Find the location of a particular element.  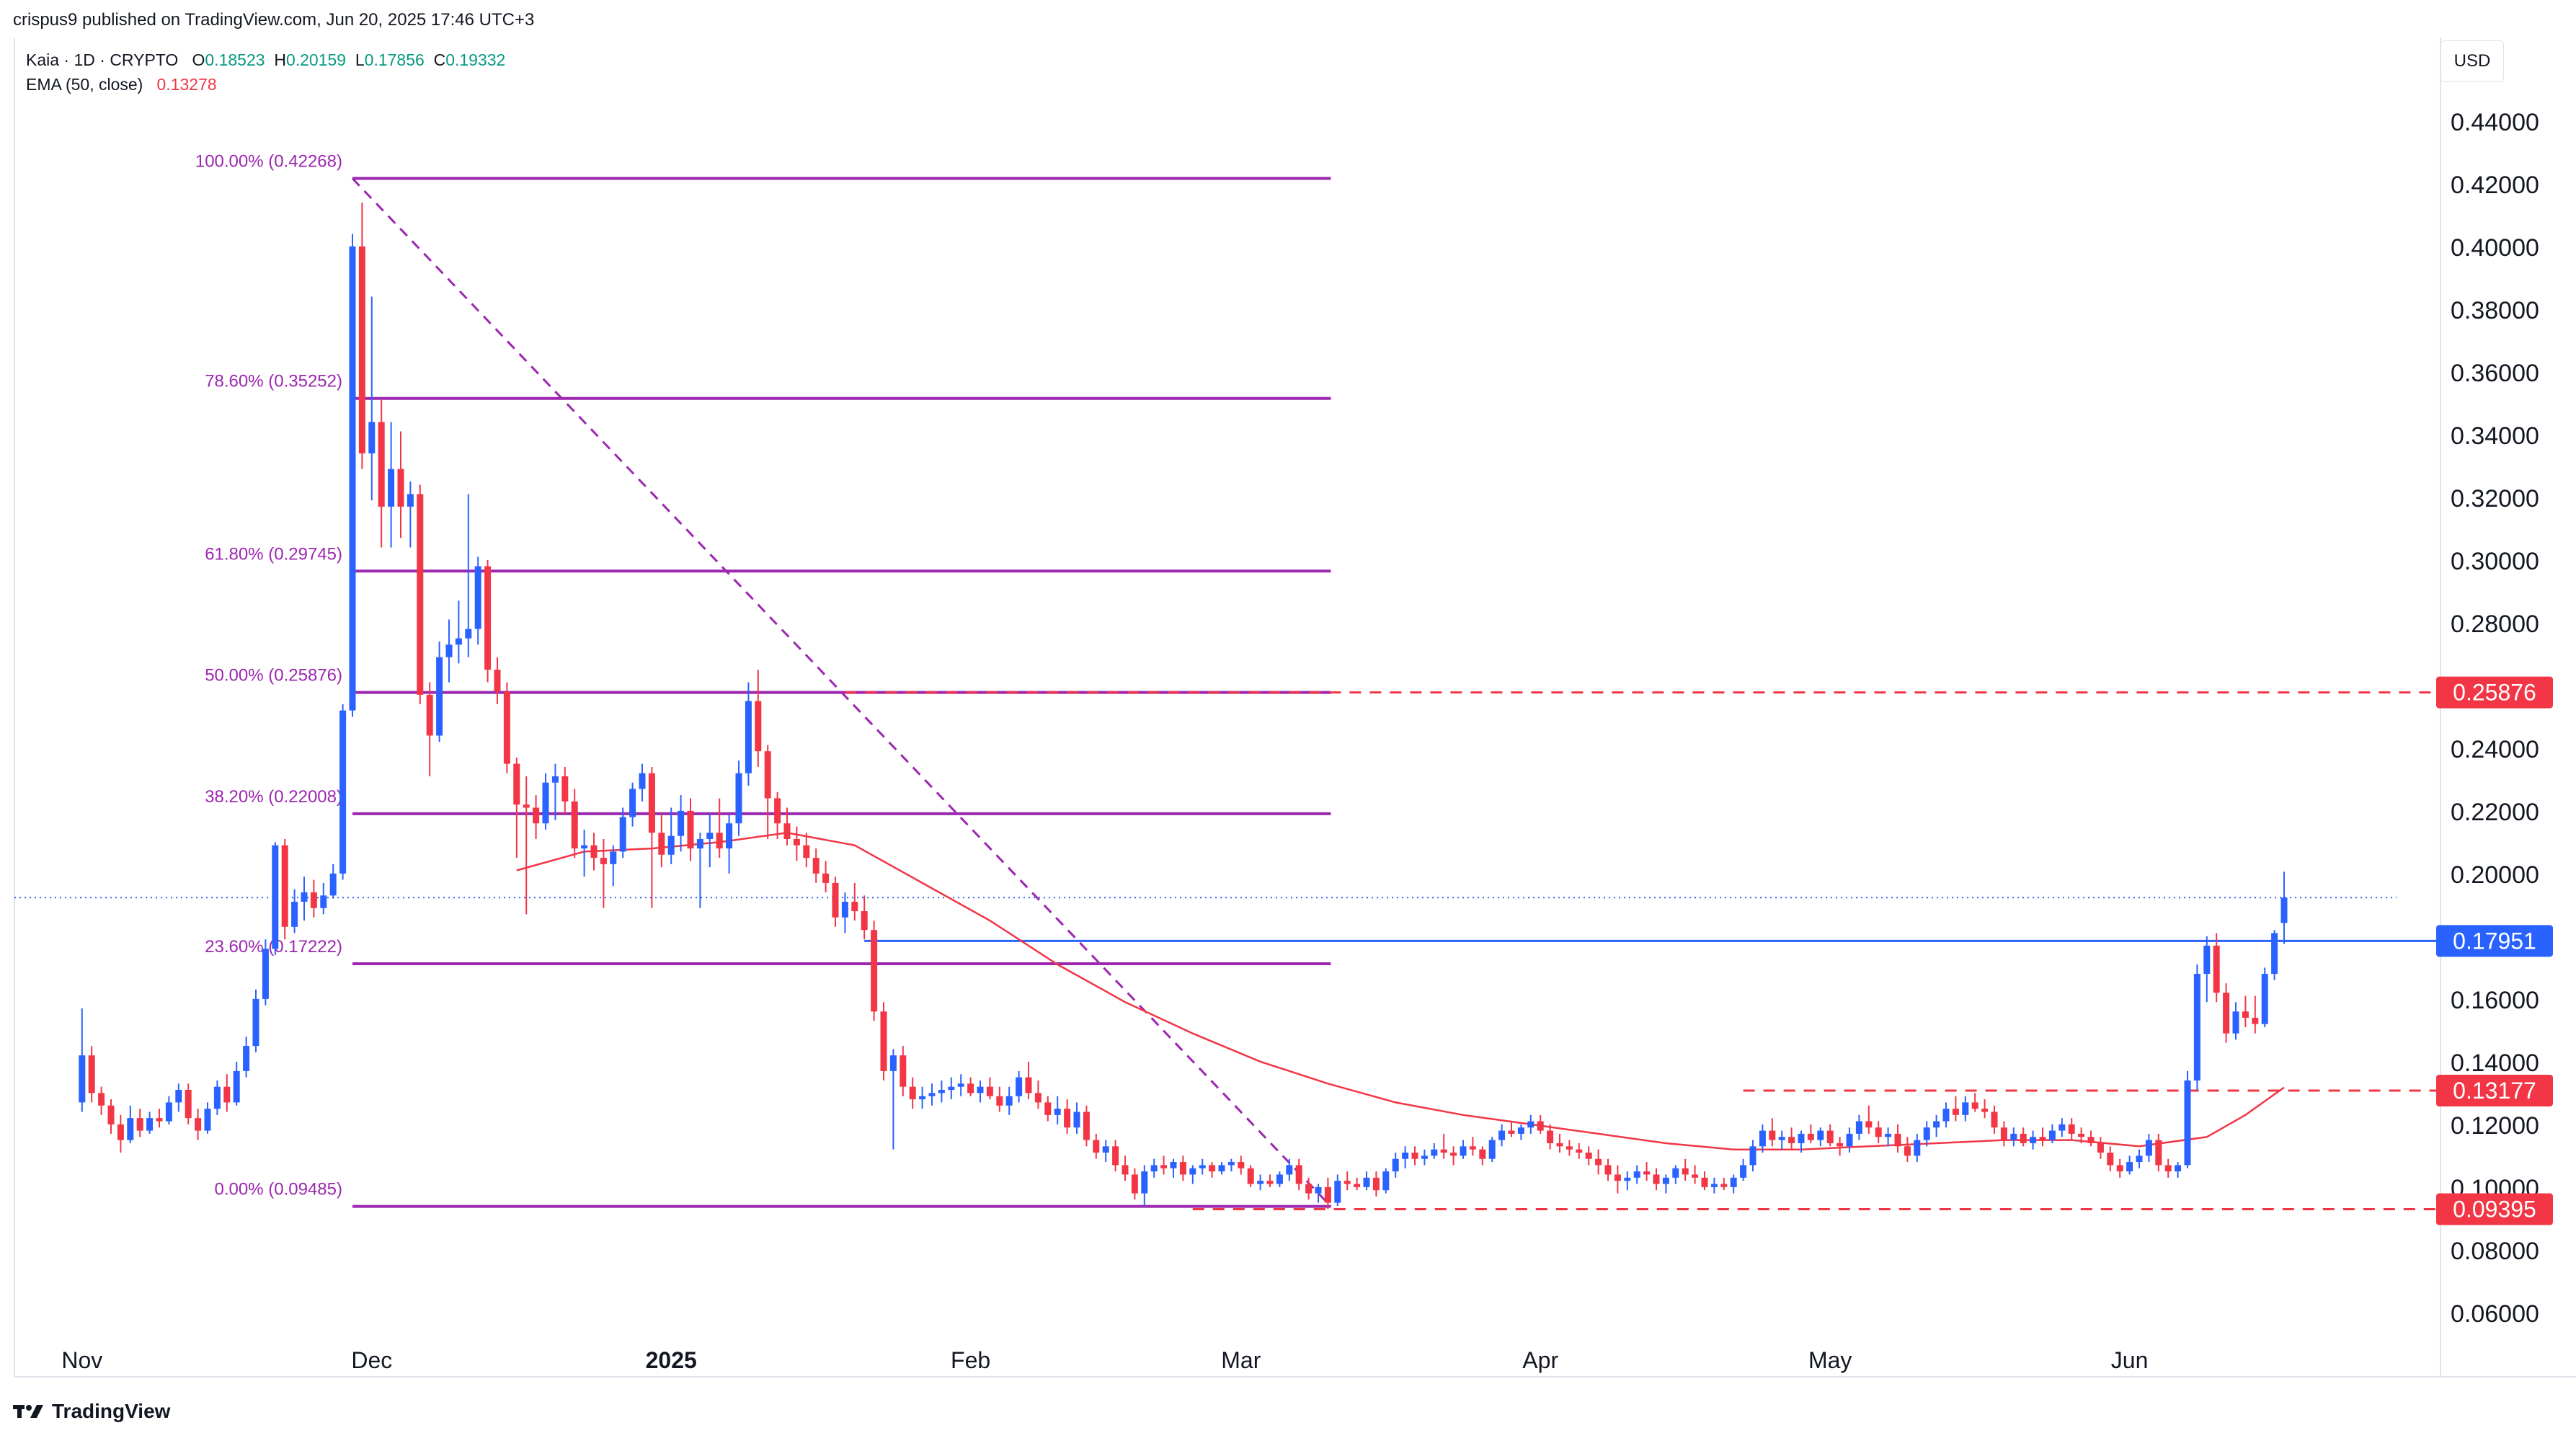

fib-level-label: 38.20% (0.22008) is located at coordinates (273, 797).